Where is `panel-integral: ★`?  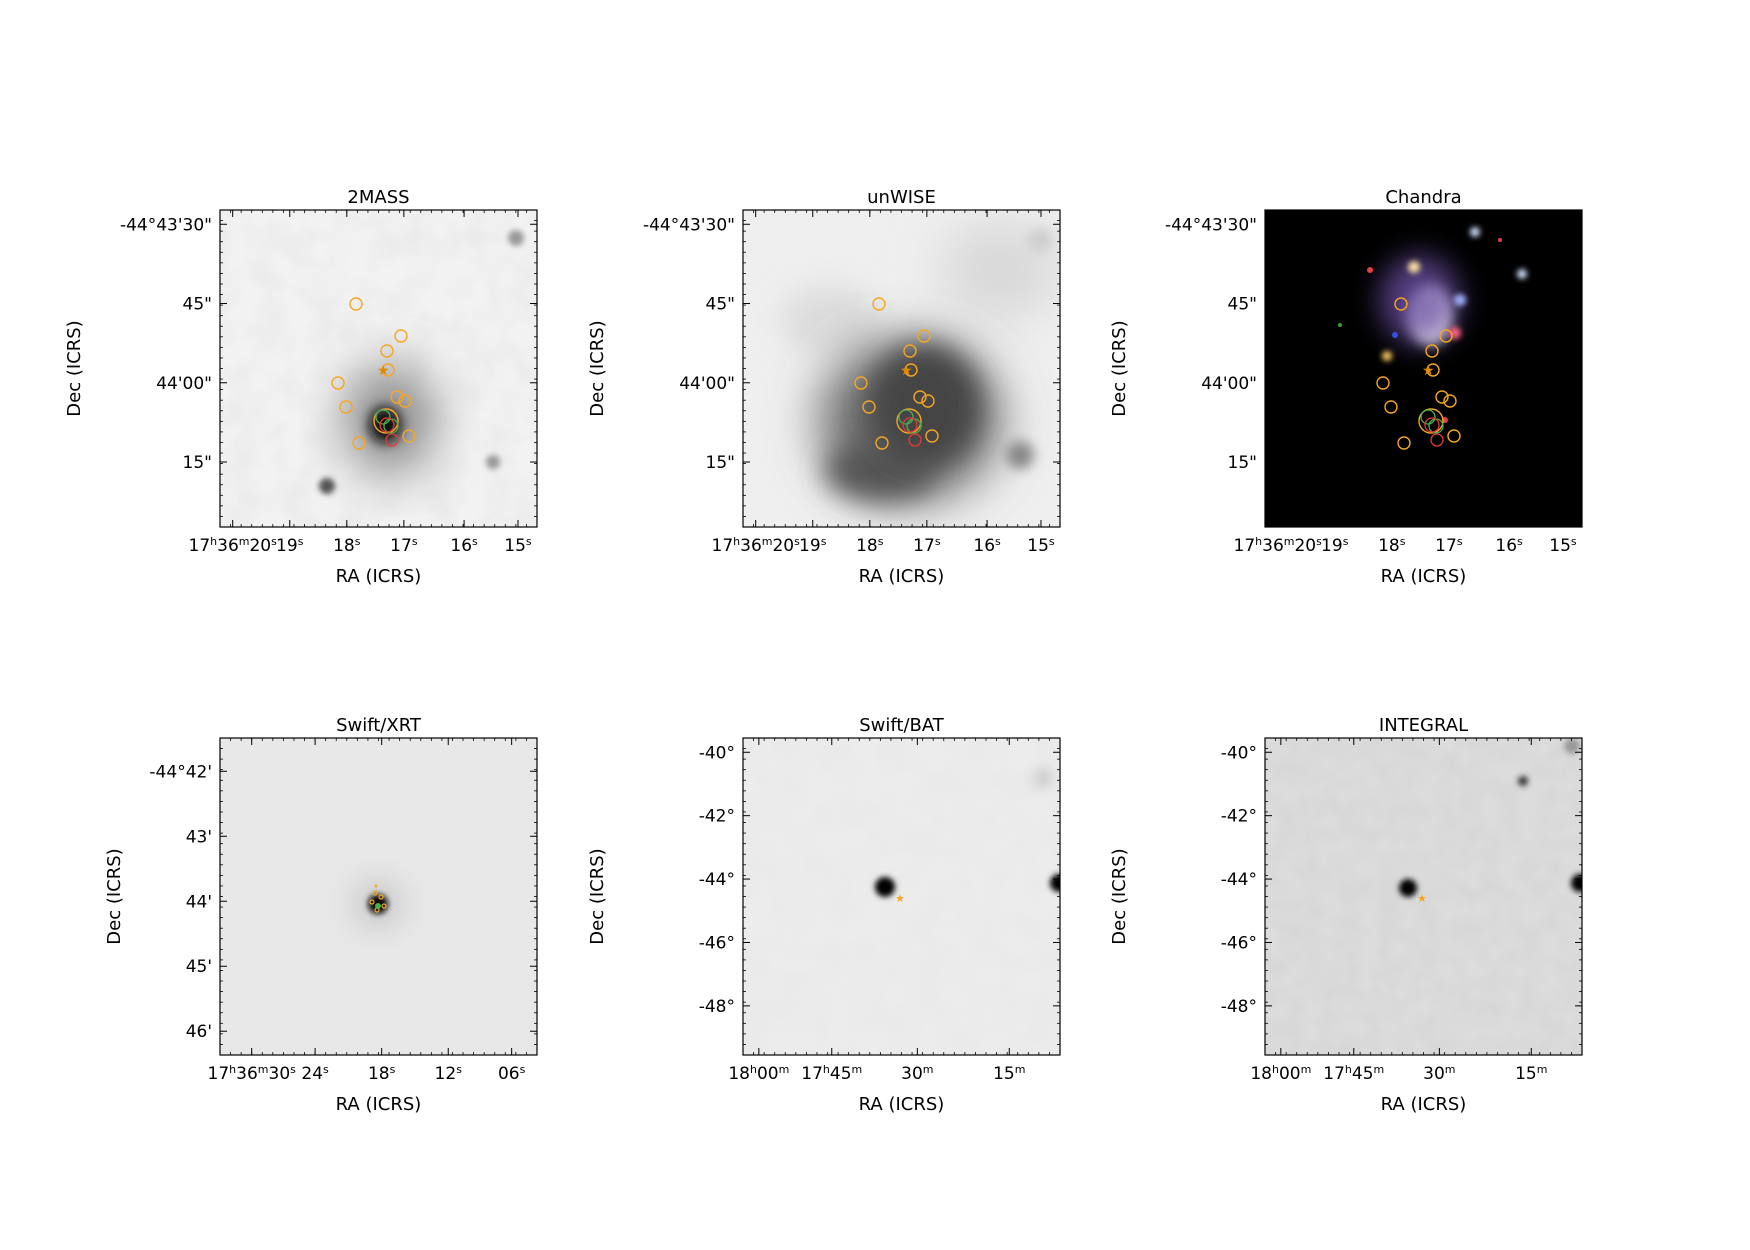
panel-integral: ★ is located at coordinates (1423, 896).